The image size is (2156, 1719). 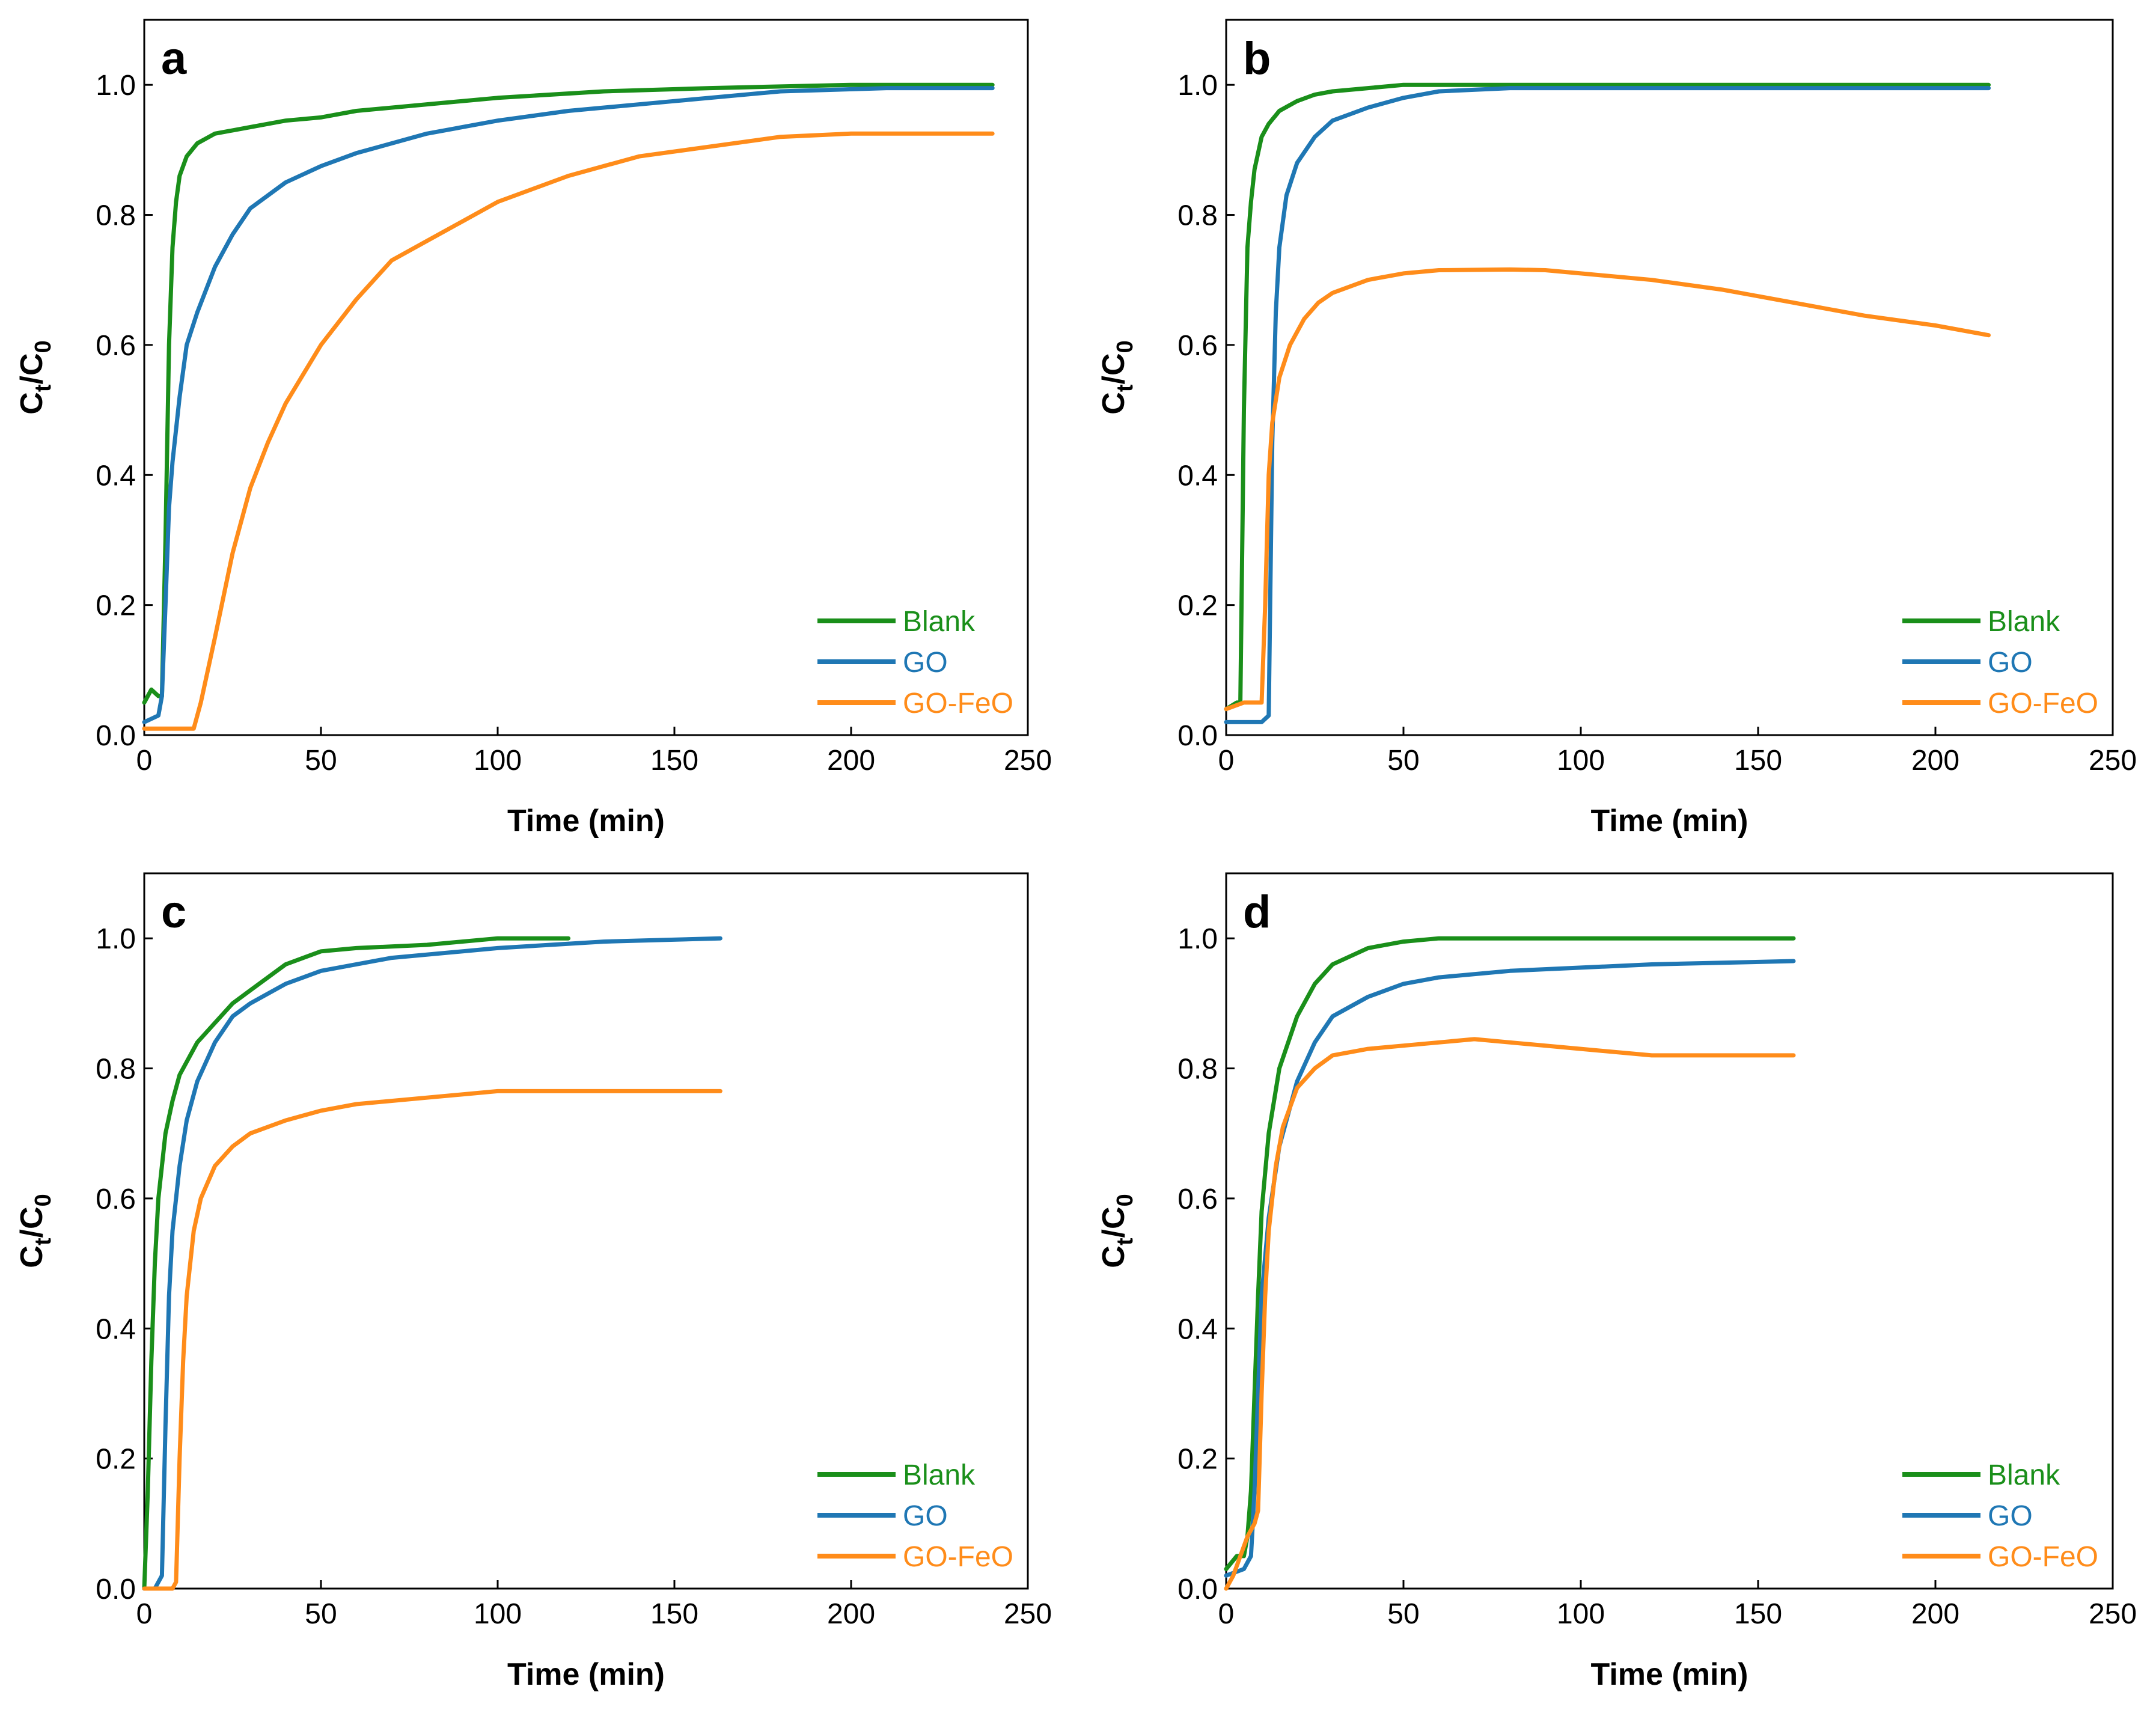 I want to click on panel-label: d, so click(x=1257, y=913).